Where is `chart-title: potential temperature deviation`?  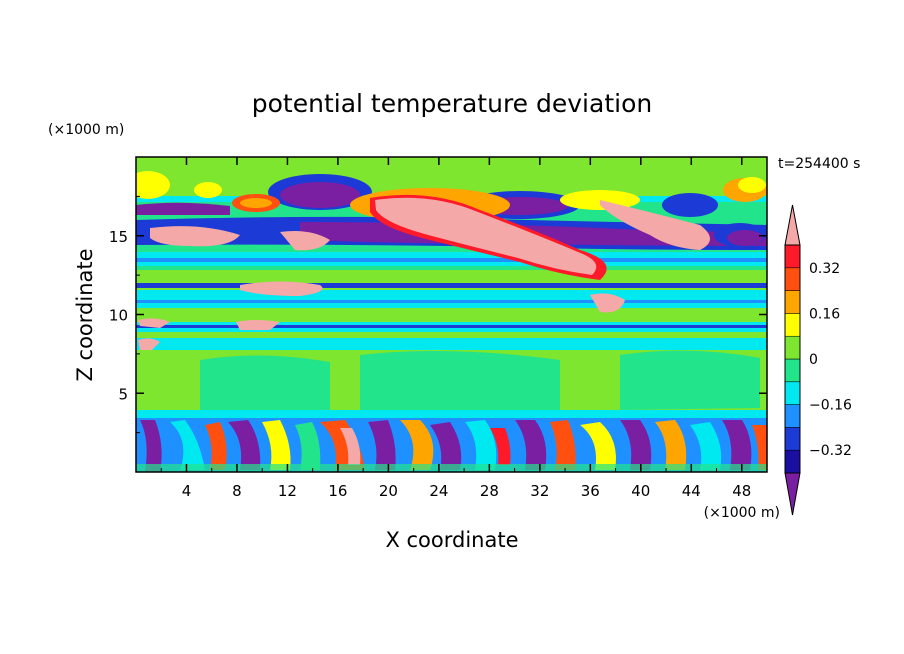
chart-title: potential temperature deviation is located at coordinates (452, 103).